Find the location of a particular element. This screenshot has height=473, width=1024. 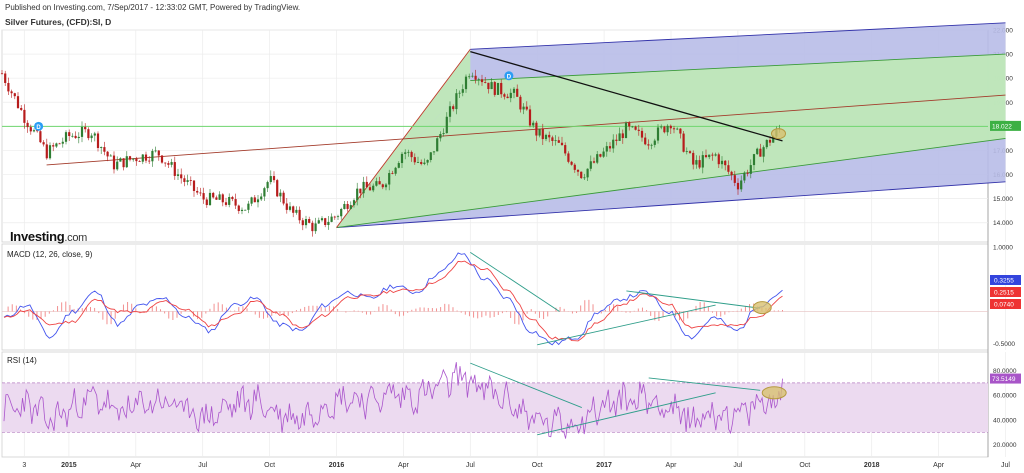

macd-value-box is located at coordinates (1005, 292).